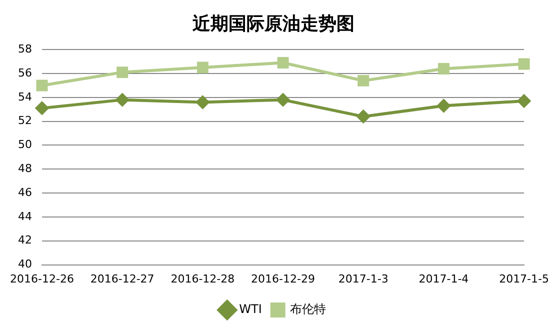  Describe the element at coordinates (25, 169) in the screenshot. I see `y-tick-label: 48` at that location.